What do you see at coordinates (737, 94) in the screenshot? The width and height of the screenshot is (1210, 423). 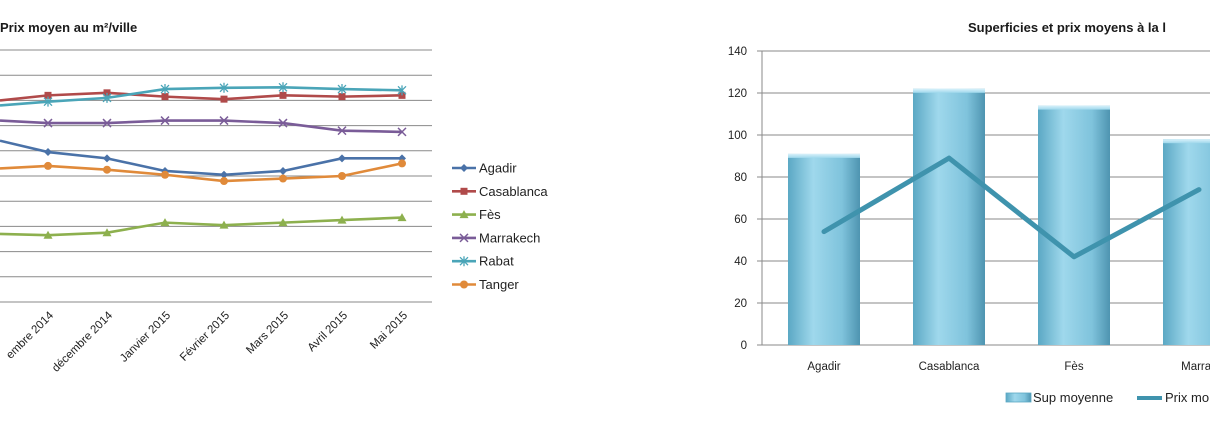 I see `bar-chart-y-tick: 120` at bounding box center [737, 94].